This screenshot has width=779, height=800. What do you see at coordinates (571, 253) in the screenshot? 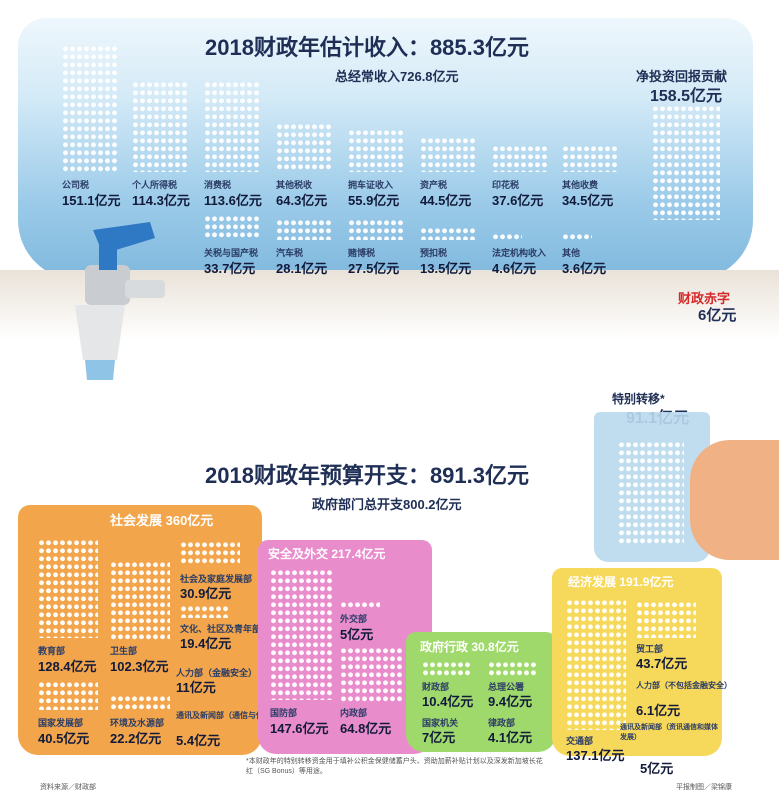
I see `rev-item-label: 其他` at bounding box center [571, 253].